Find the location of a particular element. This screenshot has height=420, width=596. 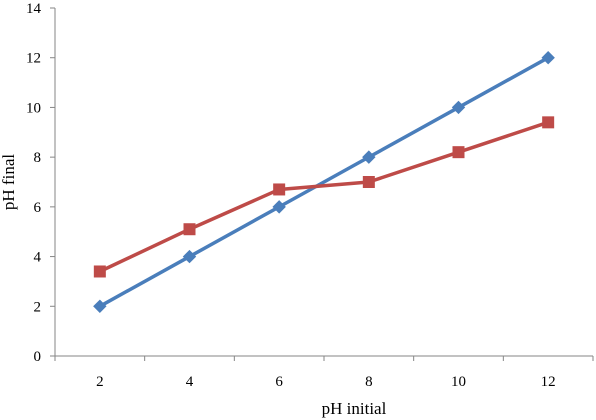

y-tick-label: 8 is located at coordinates (38, 158).